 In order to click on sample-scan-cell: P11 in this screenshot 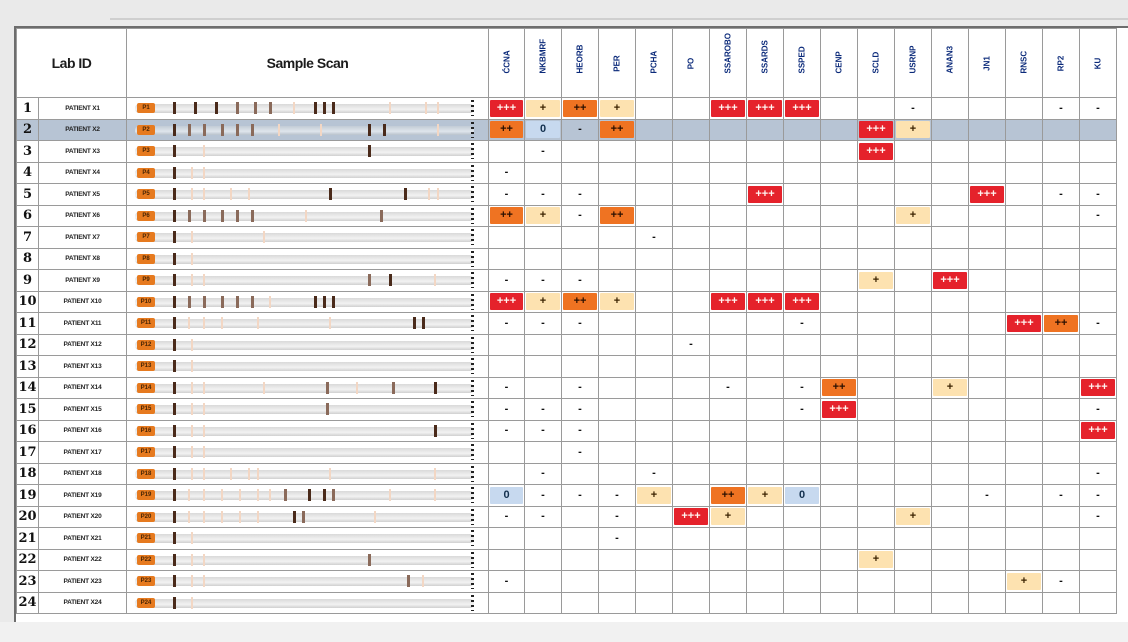, I will do `click(307, 323)`.